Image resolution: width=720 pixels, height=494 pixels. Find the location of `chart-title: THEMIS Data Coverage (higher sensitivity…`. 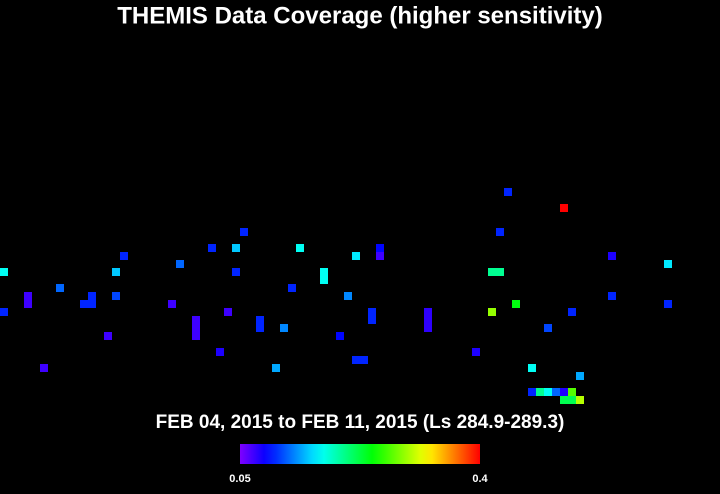

chart-title: THEMIS Data Coverage (higher sensitivity… is located at coordinates (359, 15).